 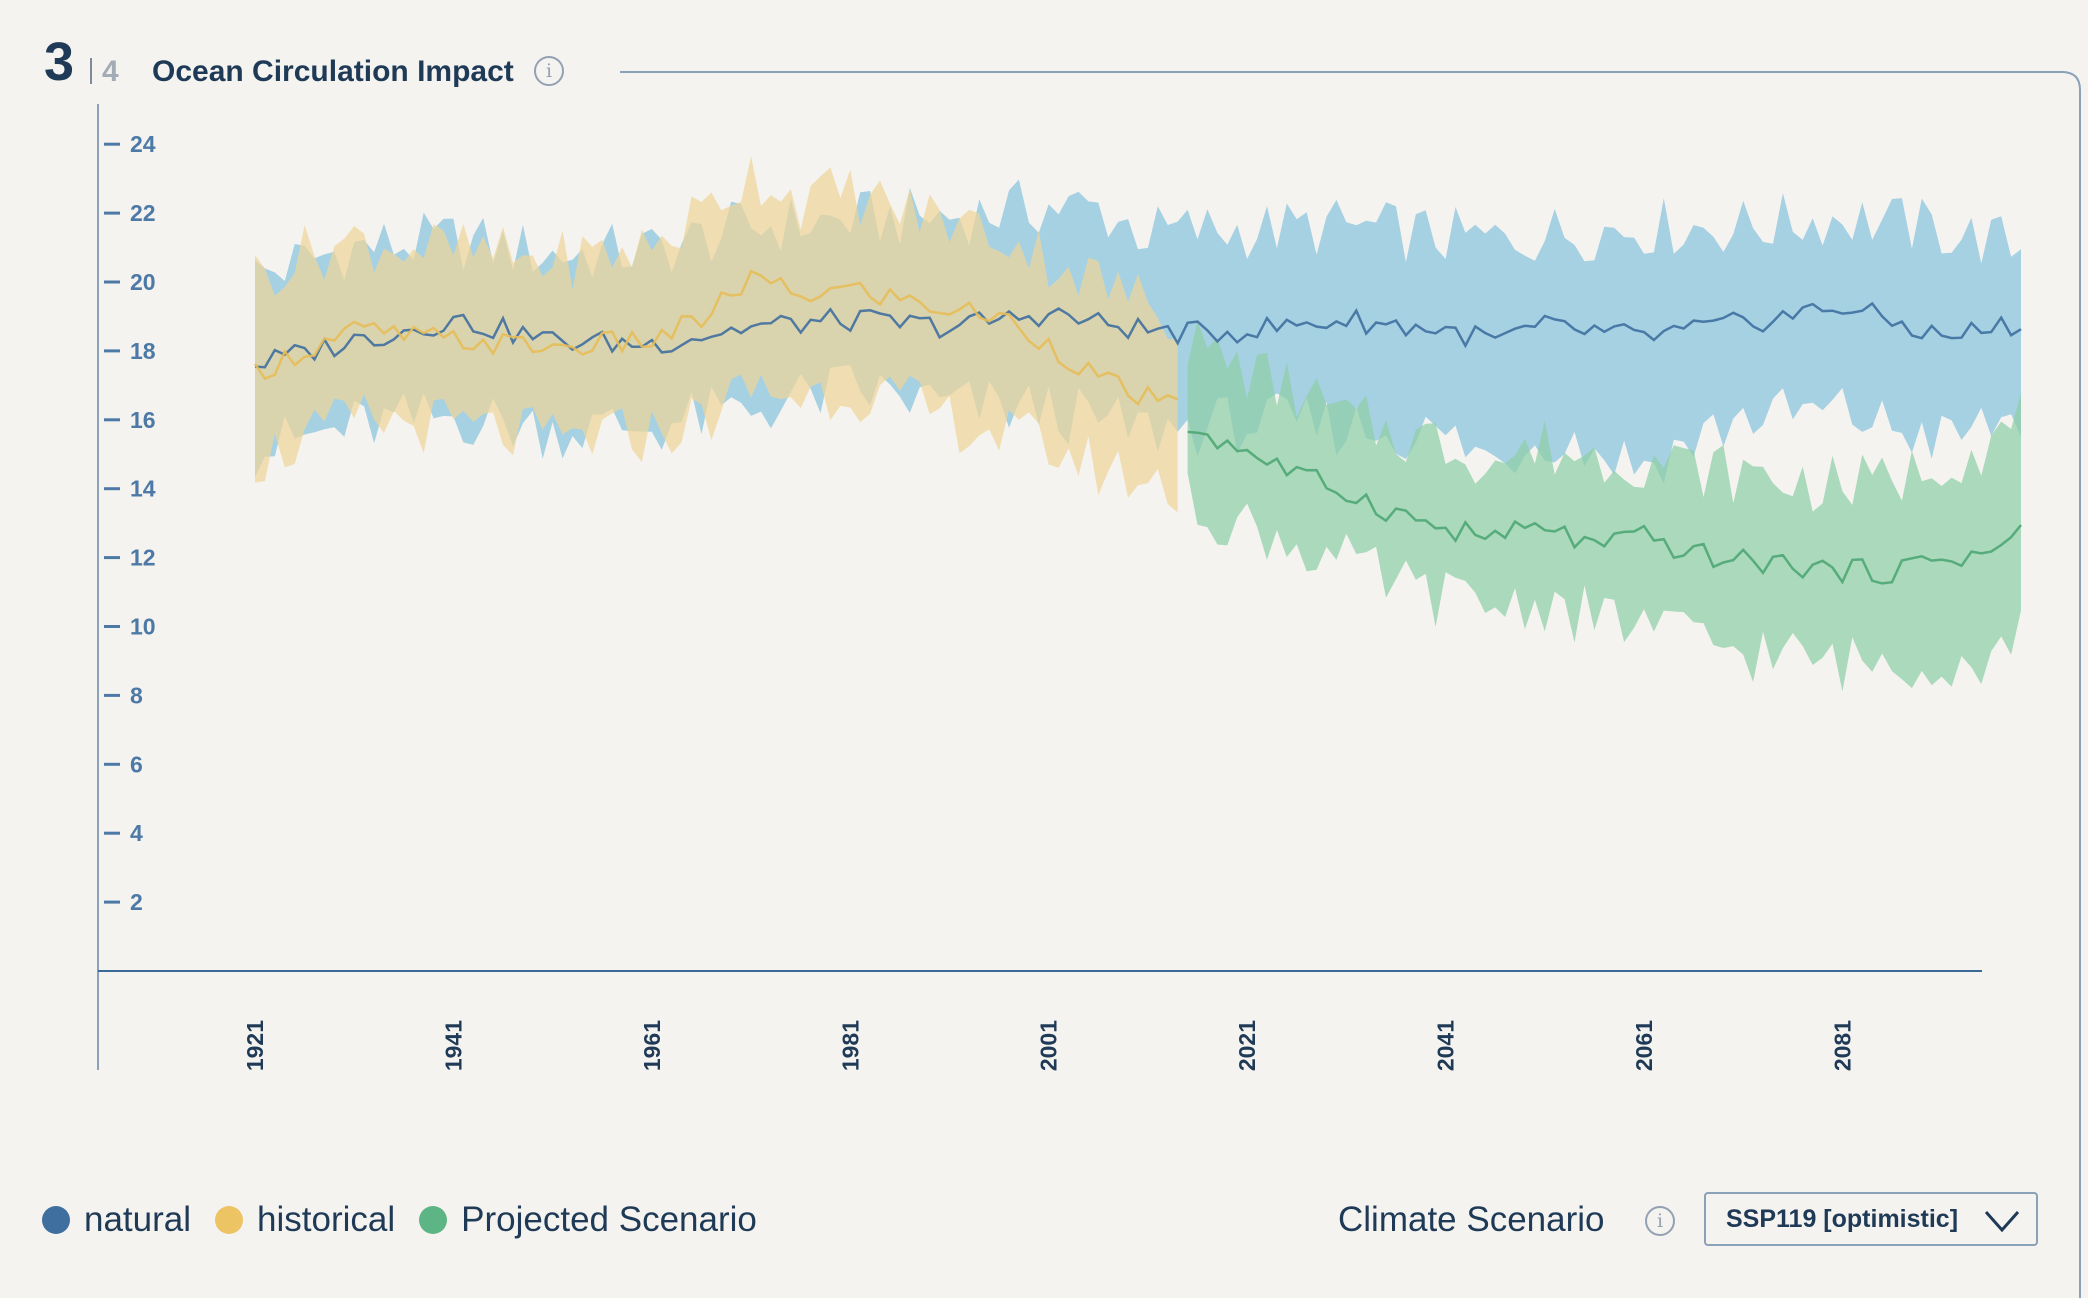 I want to click on legend: natural historical Projected Scenario, so click(x=411, y=1220).